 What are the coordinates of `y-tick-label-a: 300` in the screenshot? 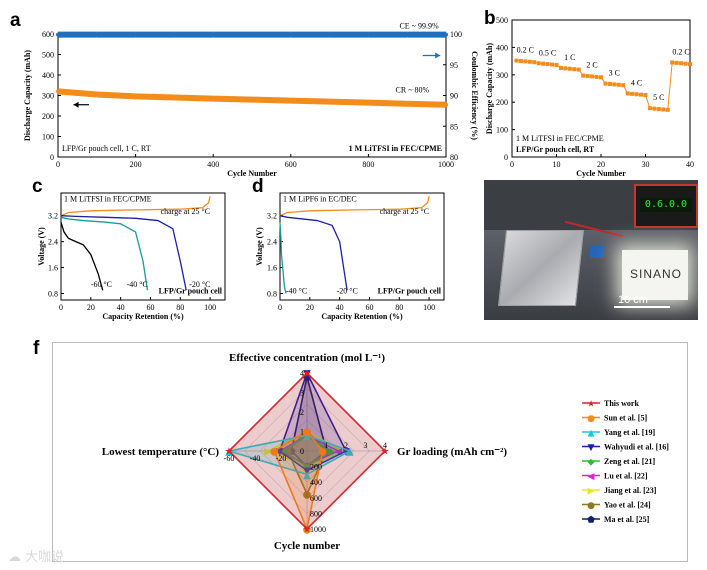 It's located at (48, 96).